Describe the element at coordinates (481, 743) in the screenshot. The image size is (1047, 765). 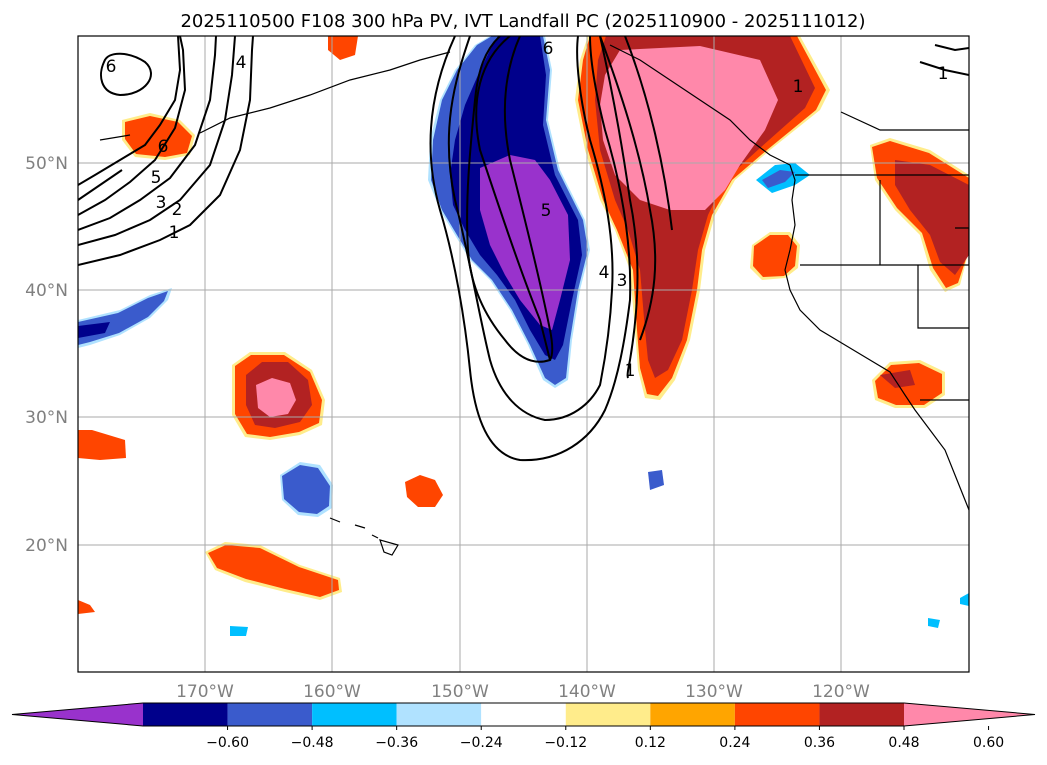
I see `colorbar-tick-label: −0.24` at that location.